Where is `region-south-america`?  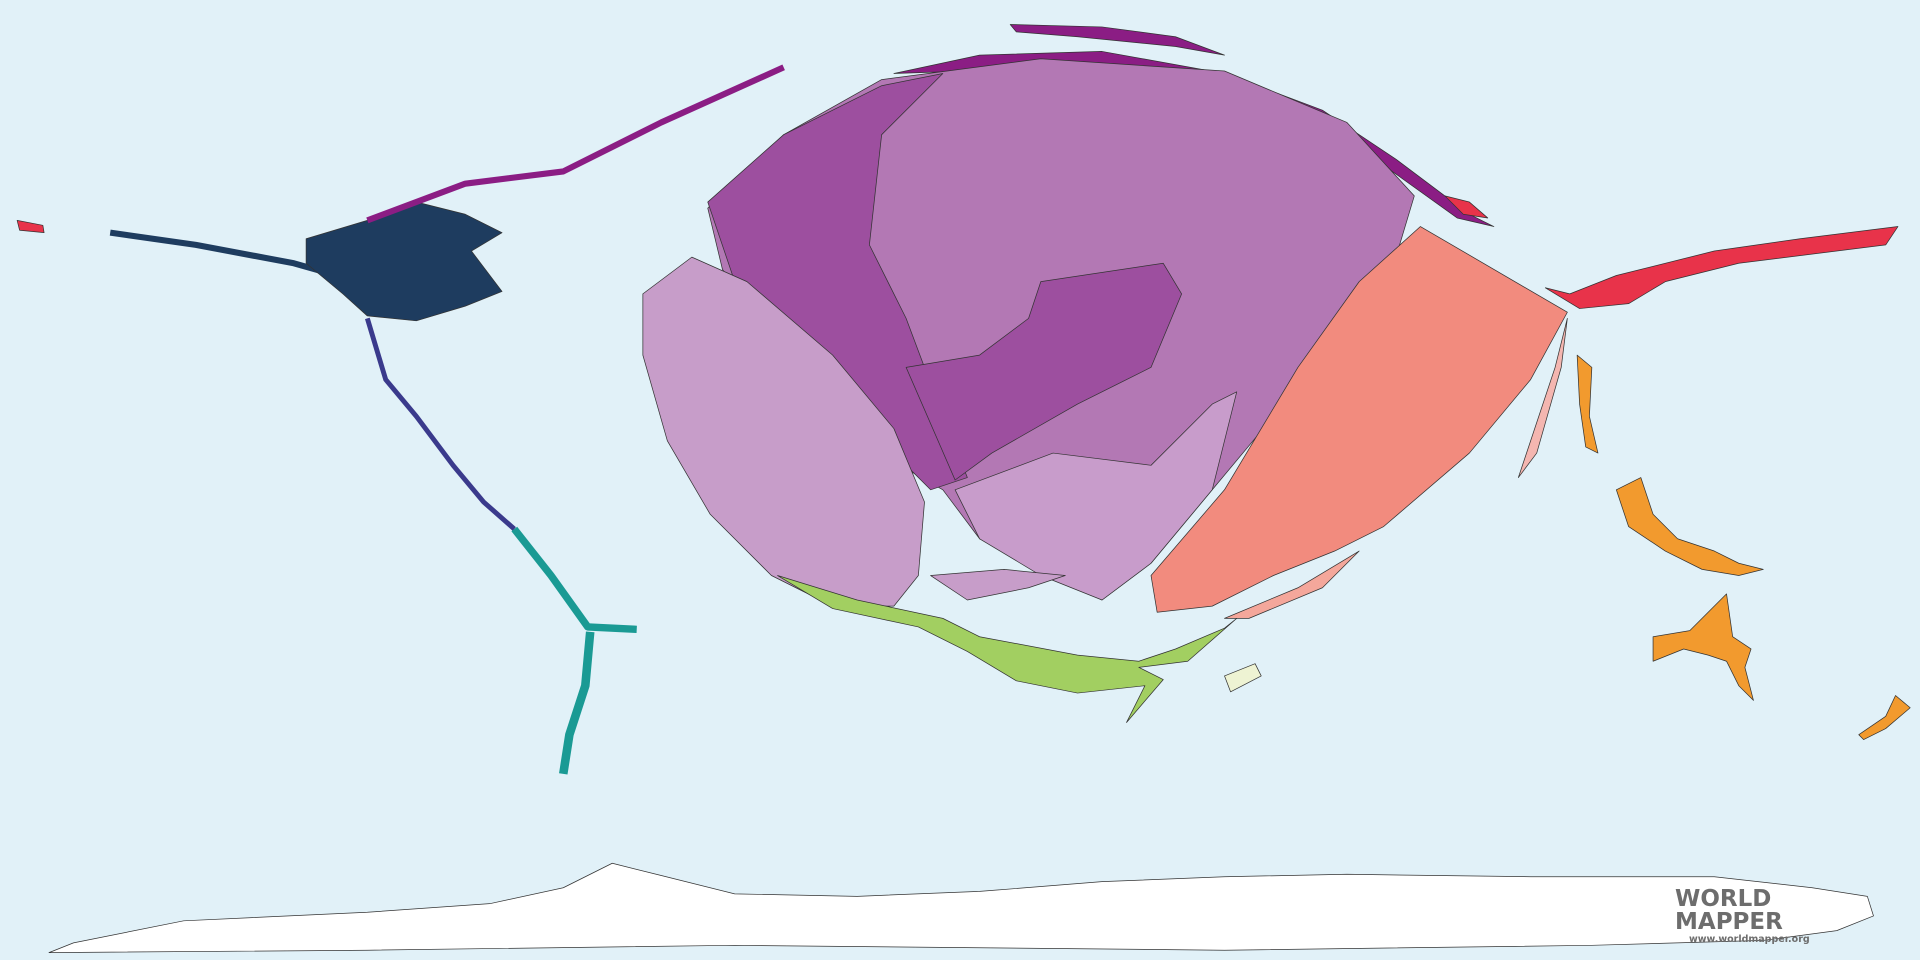
region-south-america is located at coordinates (574, 580).